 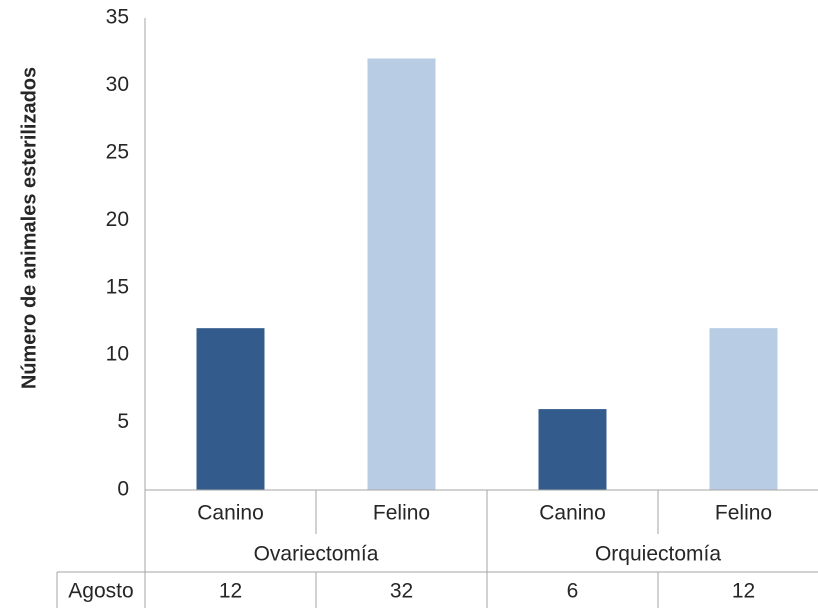 What do you see at coordinates (316, 554) in the screenshot?
I see `x-group-label: Ovariectomía` at bounding box center [316, 554].